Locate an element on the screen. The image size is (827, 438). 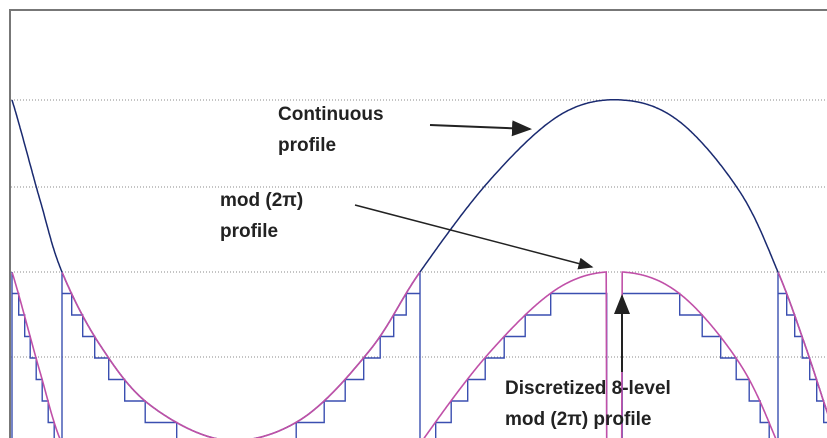
label: Discretized 8-level is located at coordinates (588, 388).